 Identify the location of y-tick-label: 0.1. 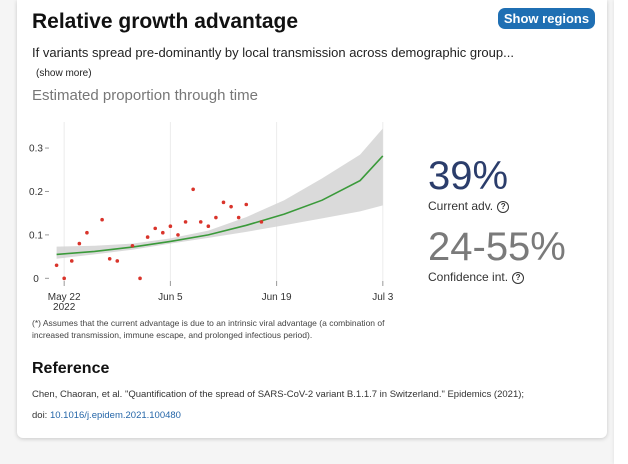
(36, 235).